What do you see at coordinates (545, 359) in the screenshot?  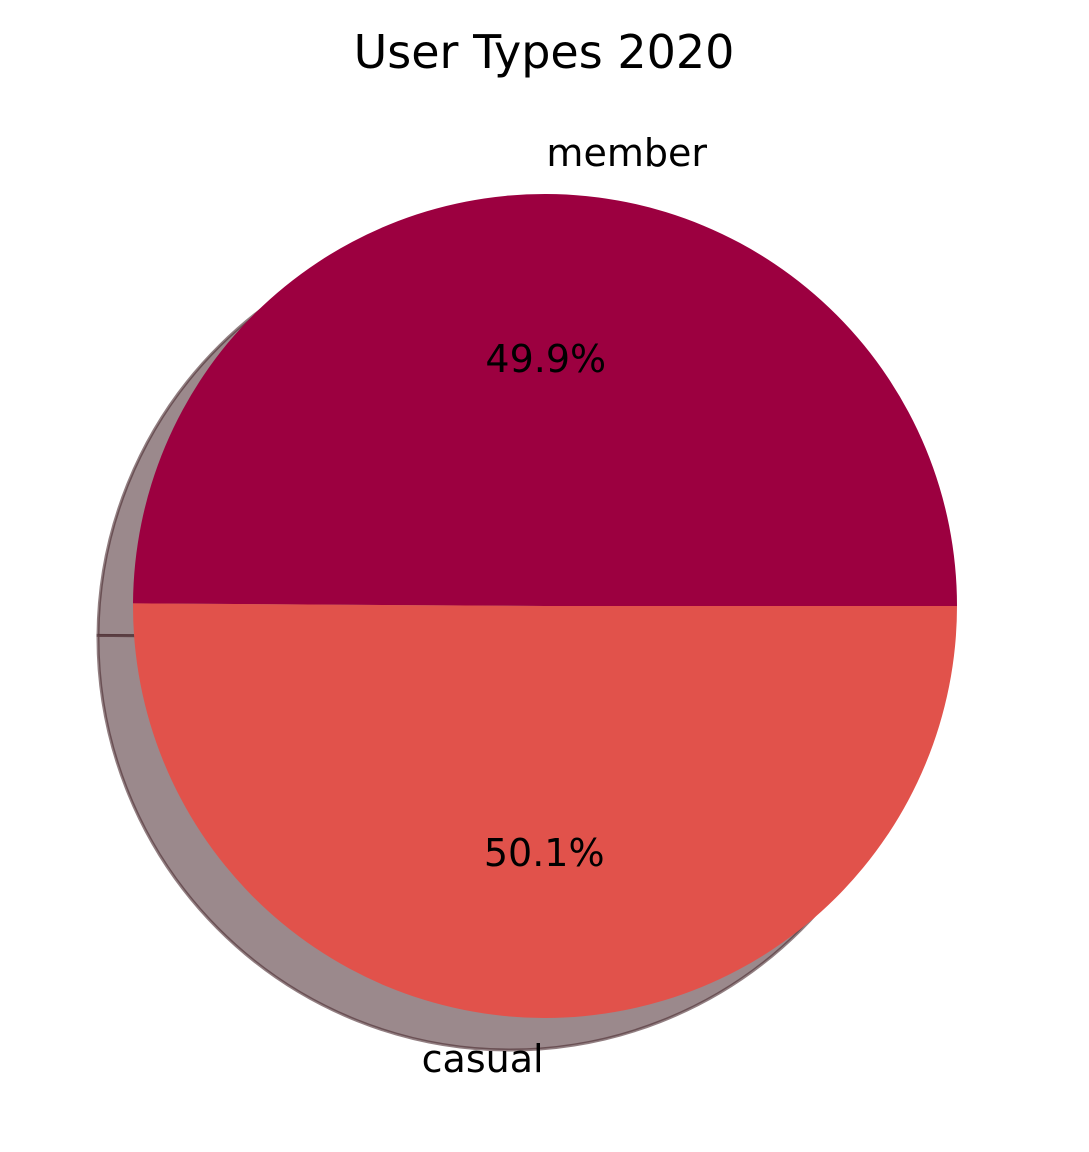 I see `slice-percent-member: 49.9%` at bounding box center [545, 359].